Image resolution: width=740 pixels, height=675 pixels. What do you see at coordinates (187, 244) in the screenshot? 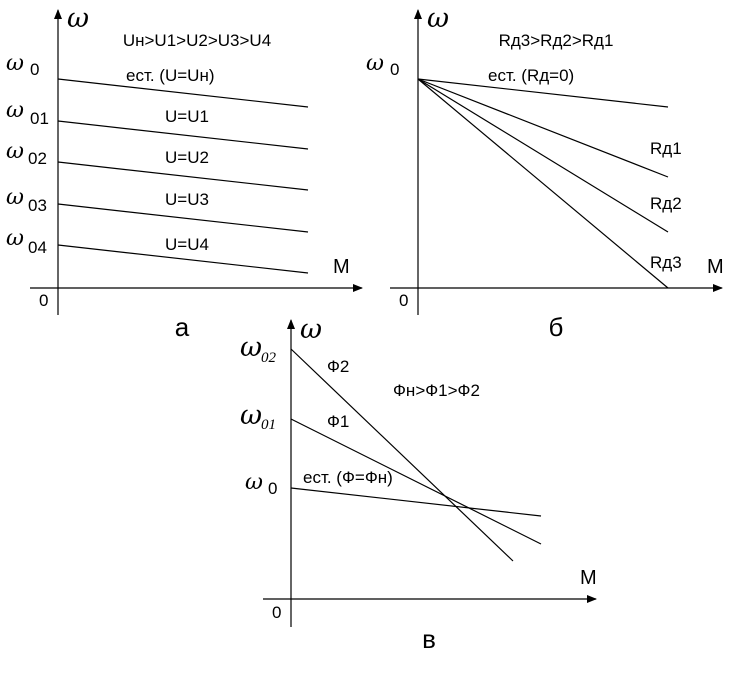
I see `line-label: U=U4` at bounding box center [187, 244].